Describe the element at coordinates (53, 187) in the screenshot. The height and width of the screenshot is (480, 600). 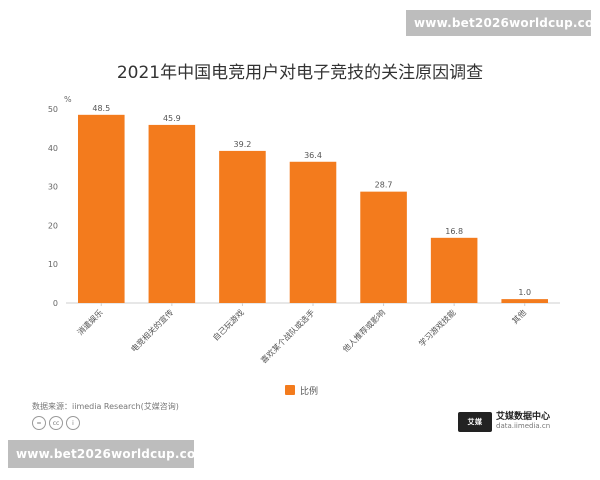
I see `y-tick-label: 30` at that location.